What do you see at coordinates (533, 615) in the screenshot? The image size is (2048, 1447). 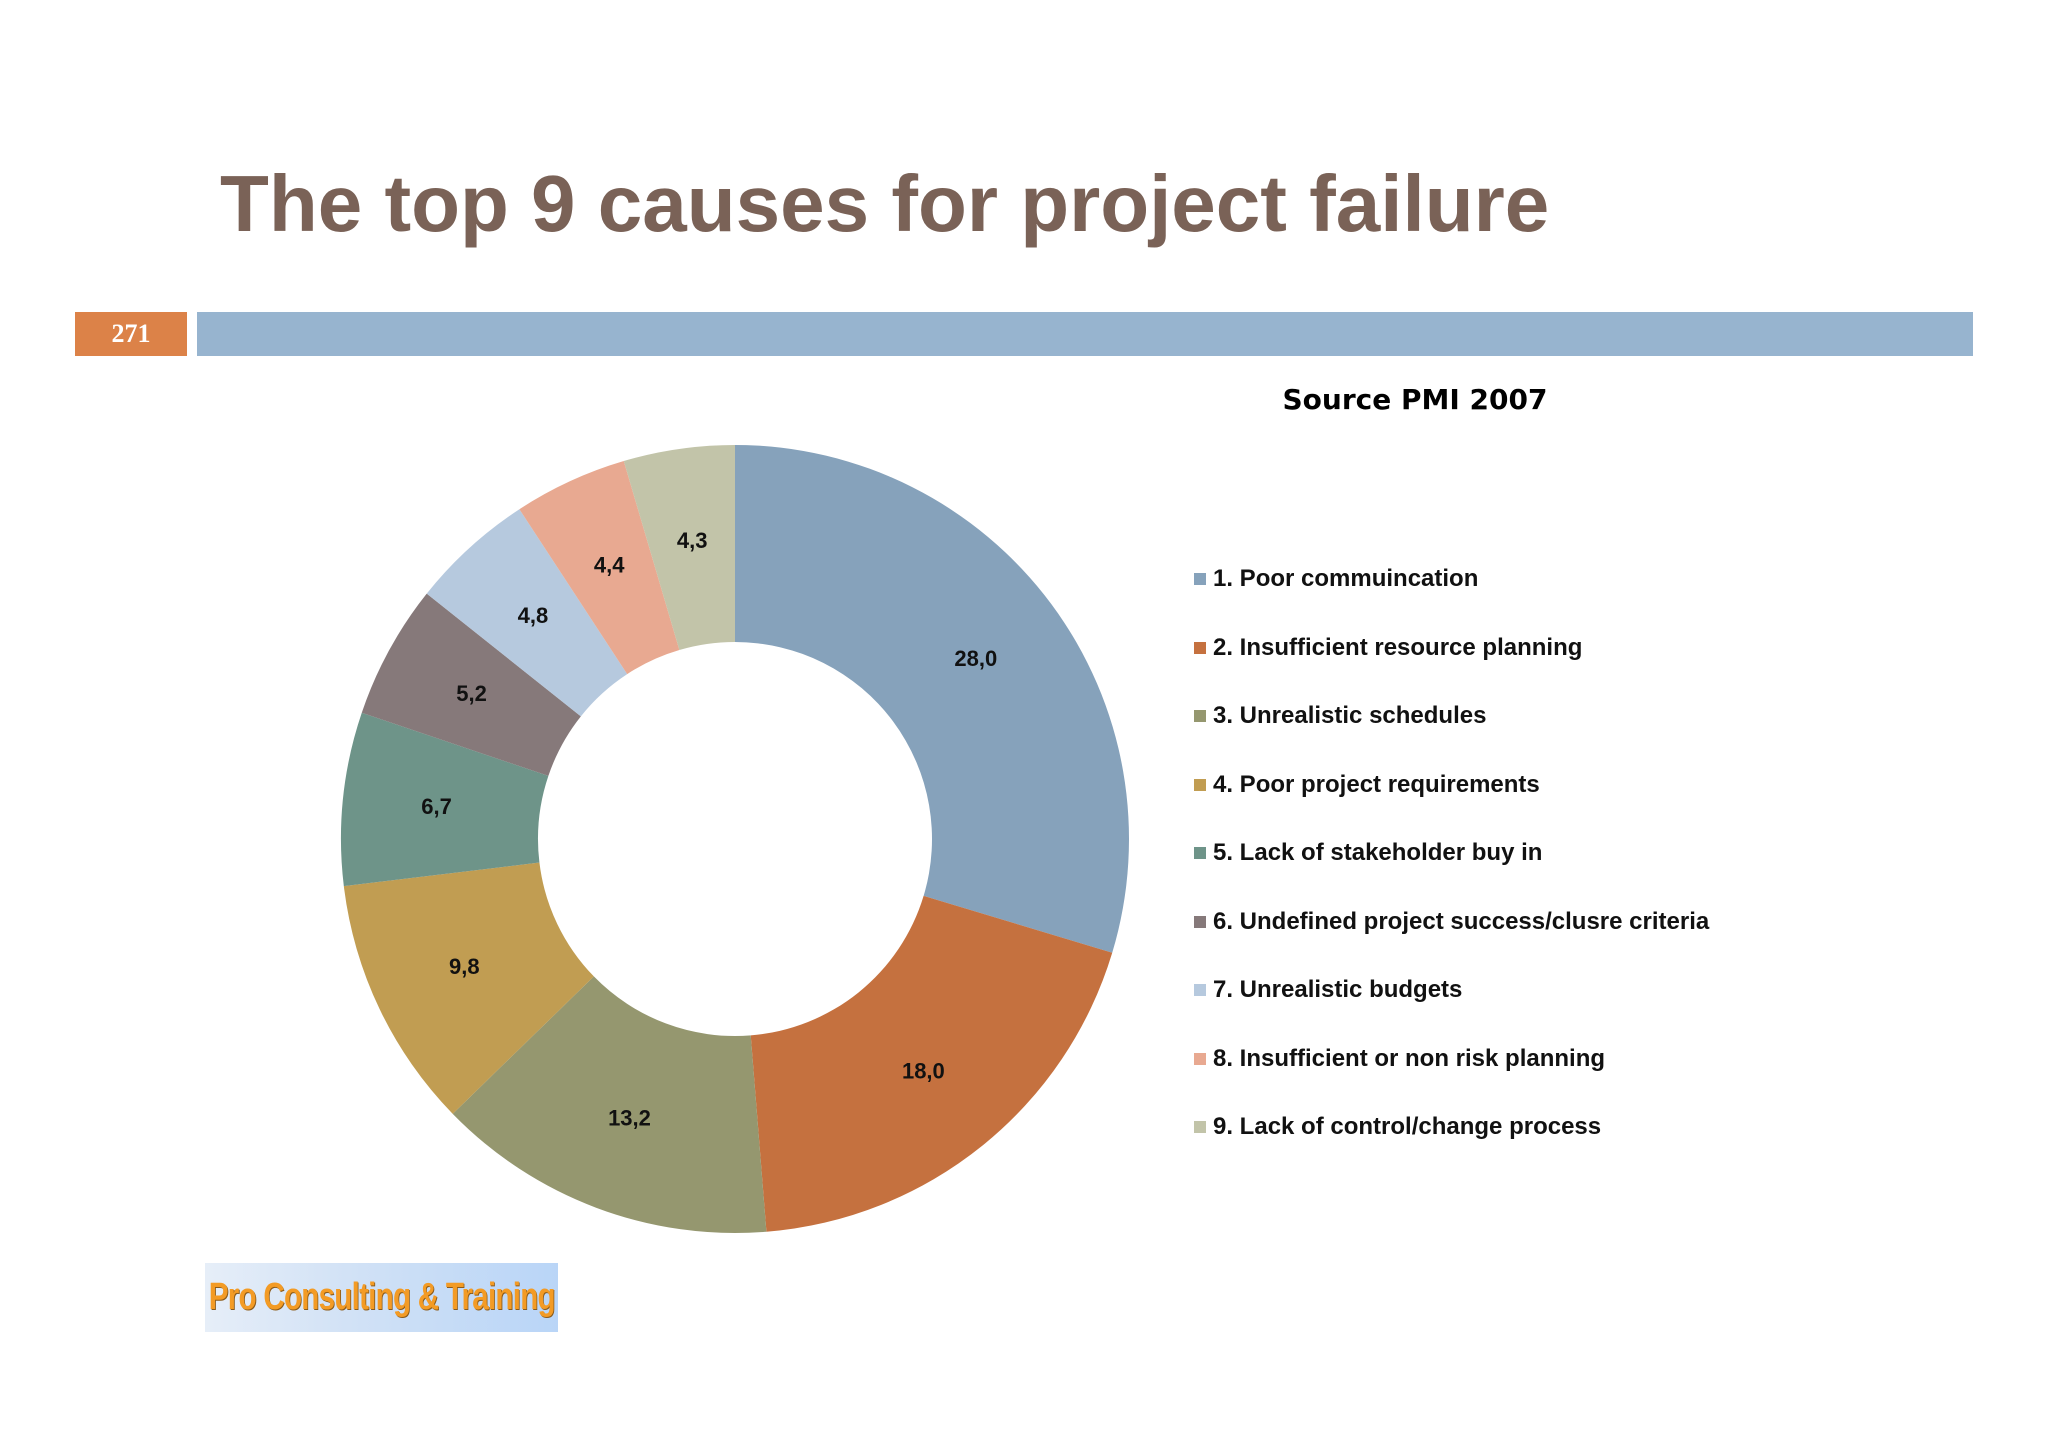 I see `slice-data-label-7: 4,8` at bounding box center [533, 615].